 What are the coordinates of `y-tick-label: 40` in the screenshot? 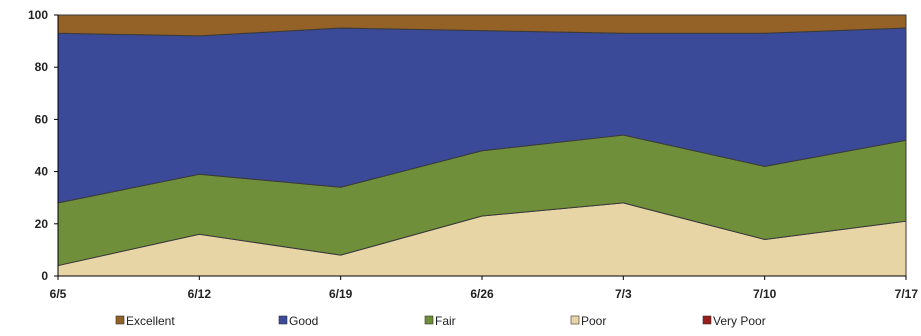 It's located at (42, 172).